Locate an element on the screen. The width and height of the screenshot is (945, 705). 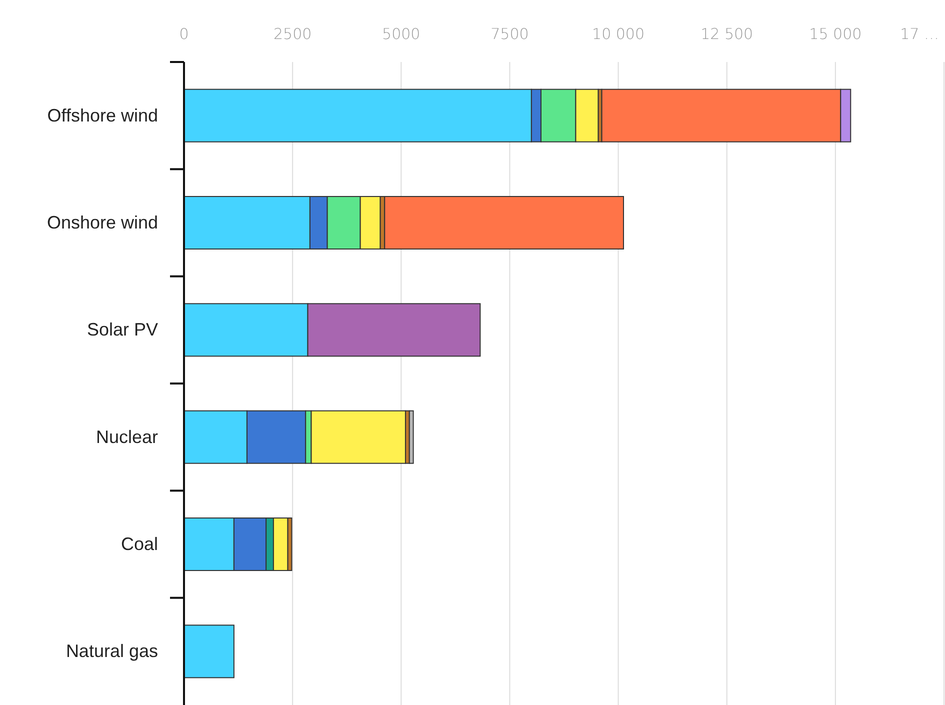
x-tick-label: 5000 is located at coordinates (401, 34).